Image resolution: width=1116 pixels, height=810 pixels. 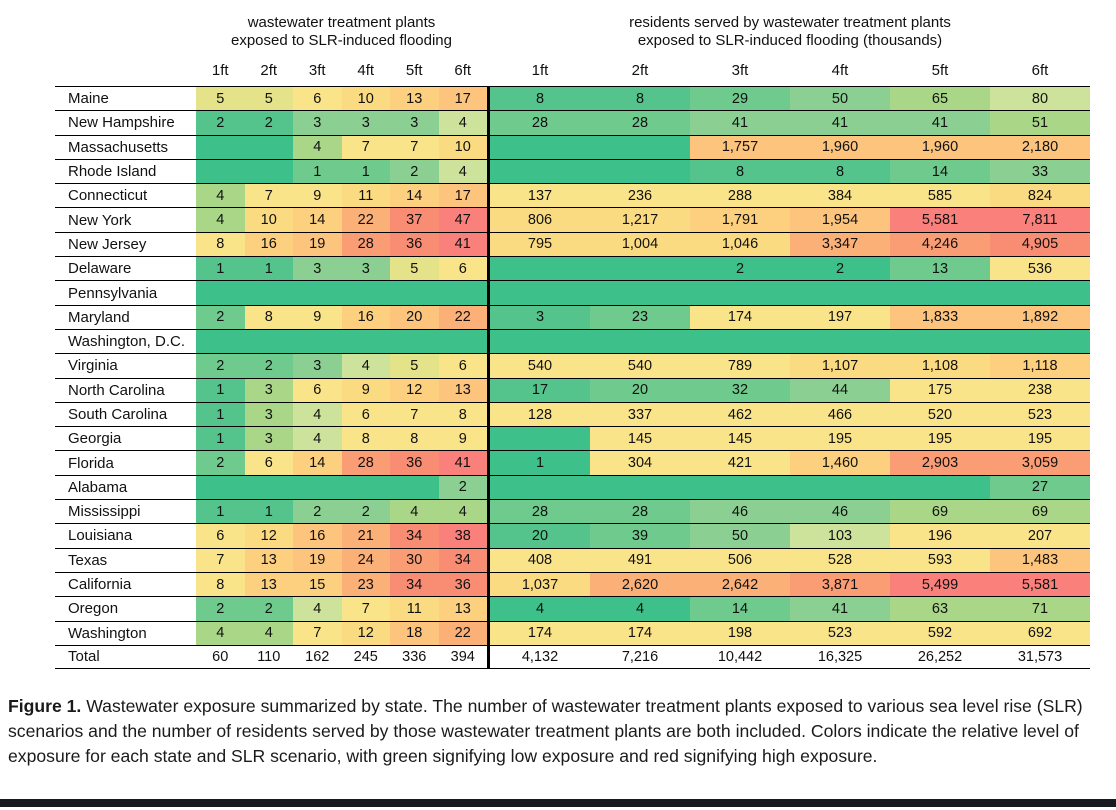 What do you see at coordinates (840, 70) in the screenshot?
I see `column-header-residents-4ft: 4ft` at bounding box center [840, 70].